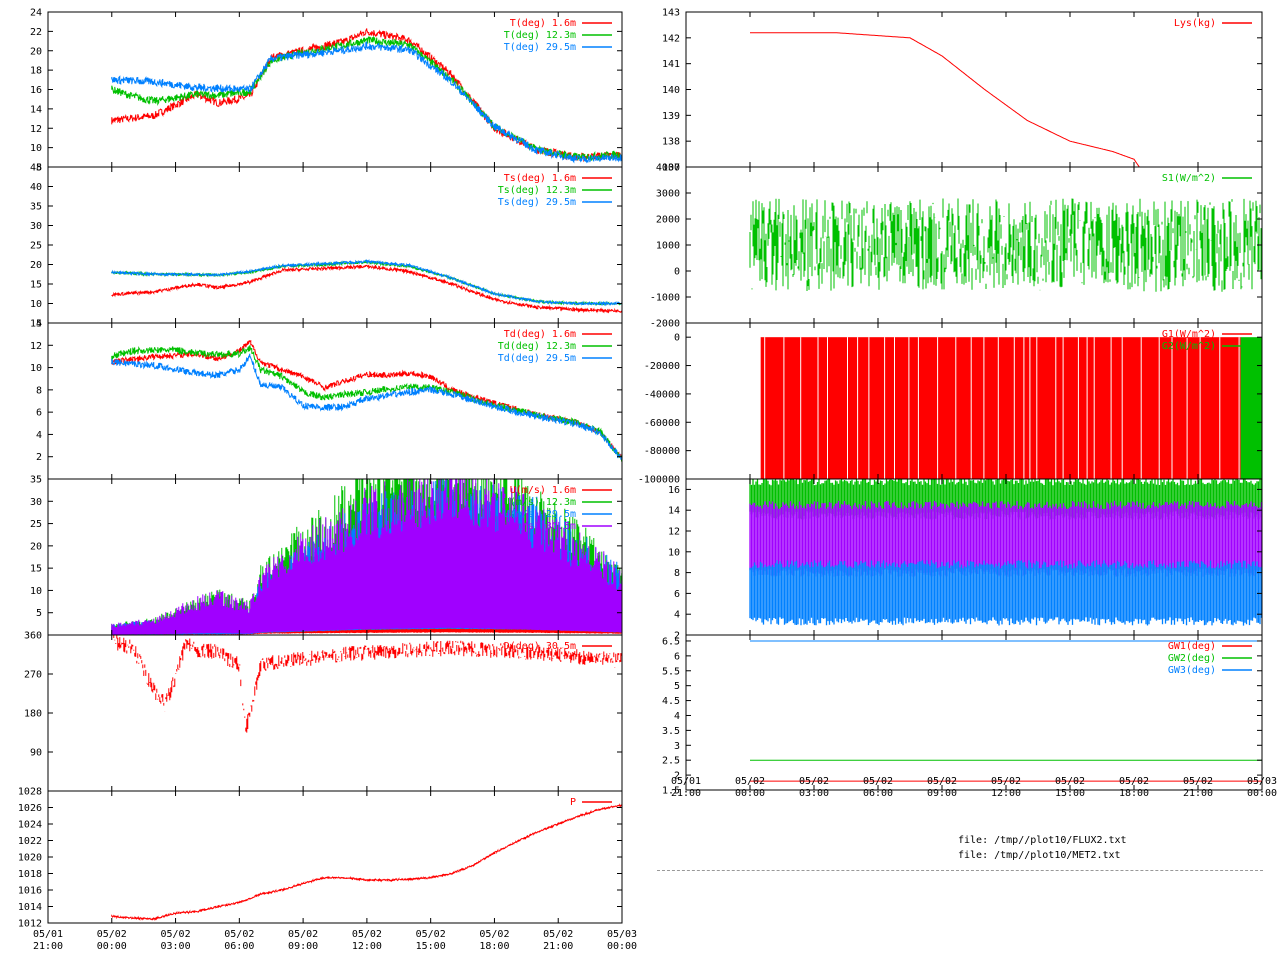  I want to click on y-tick-label: 6.5, so click(671, 641).